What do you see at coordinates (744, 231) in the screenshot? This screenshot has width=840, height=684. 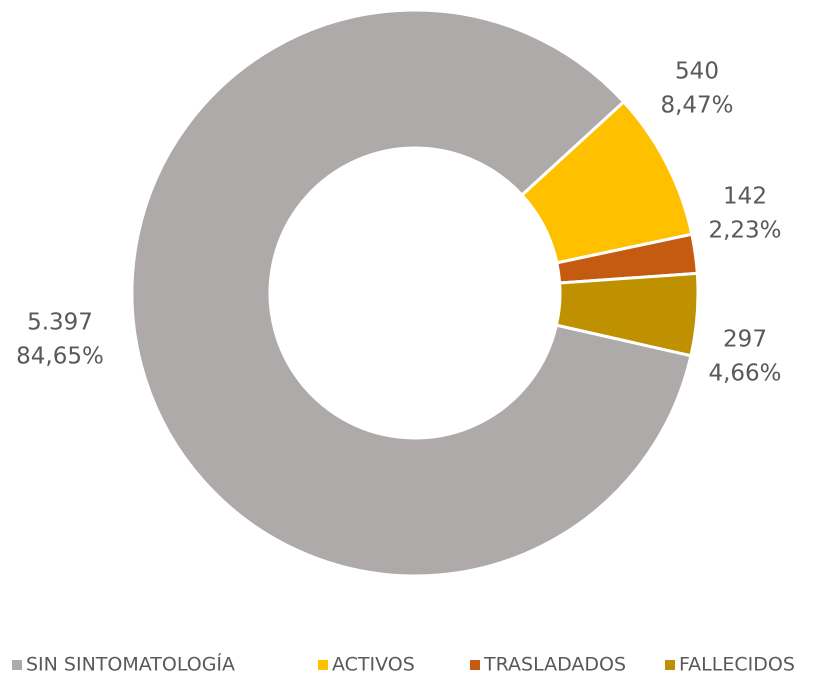 I see `percentage-label: 2,23%` at bounding box center [744, 231].